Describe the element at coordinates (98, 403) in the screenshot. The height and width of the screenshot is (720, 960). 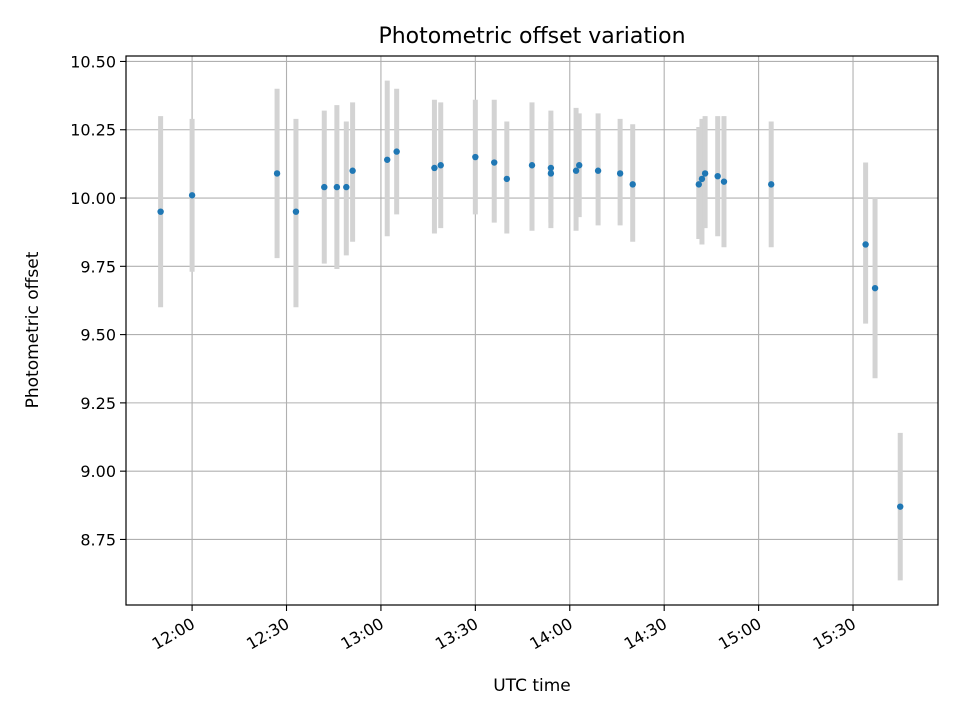
I see `y-tick-label: 9.25` at that location.